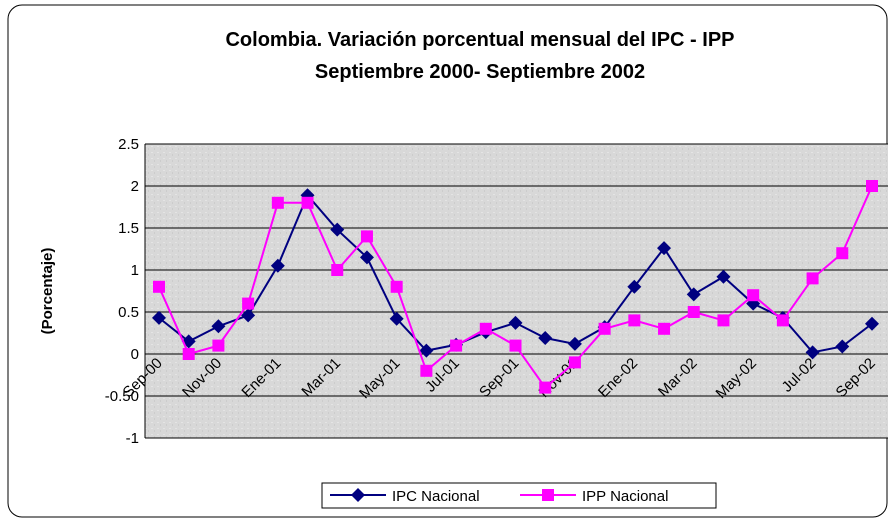 The image size is (896, 524). Describe the element at coordinates (128, 228) in the screenshot. I see `y-tick-label: 1.5` at that location.